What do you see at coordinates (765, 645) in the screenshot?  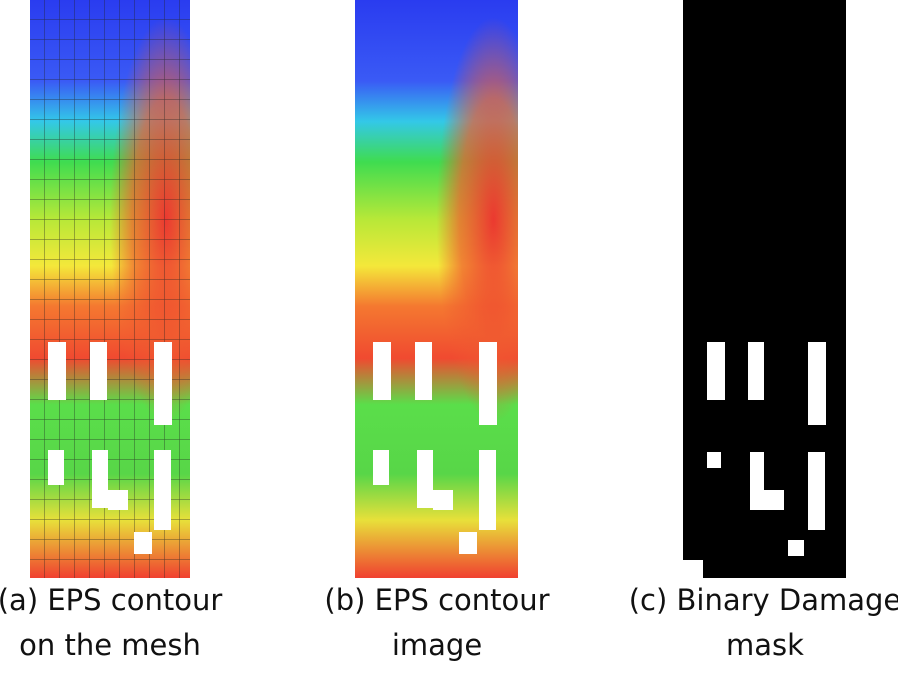 I see `caption: mask` at bounding box center [765, 645].